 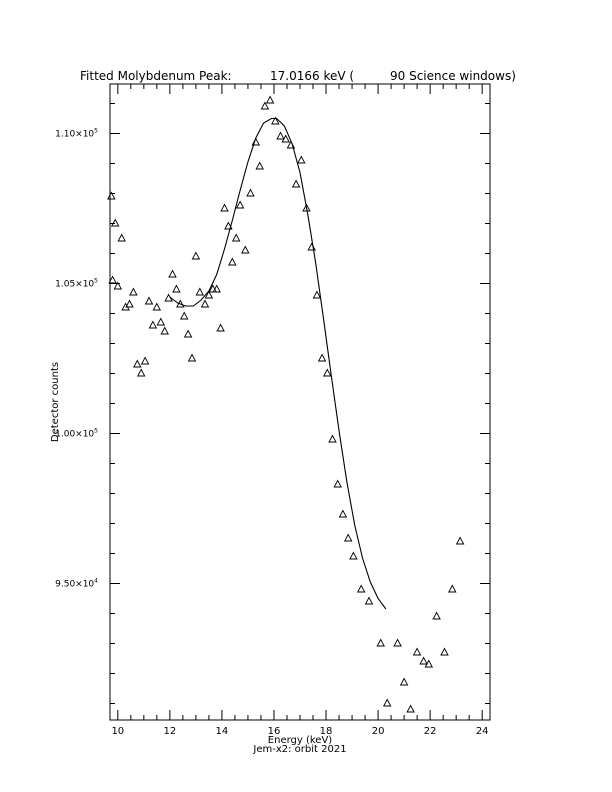 I want to click on x-tick-label: 14, so click(x=222, y=731).